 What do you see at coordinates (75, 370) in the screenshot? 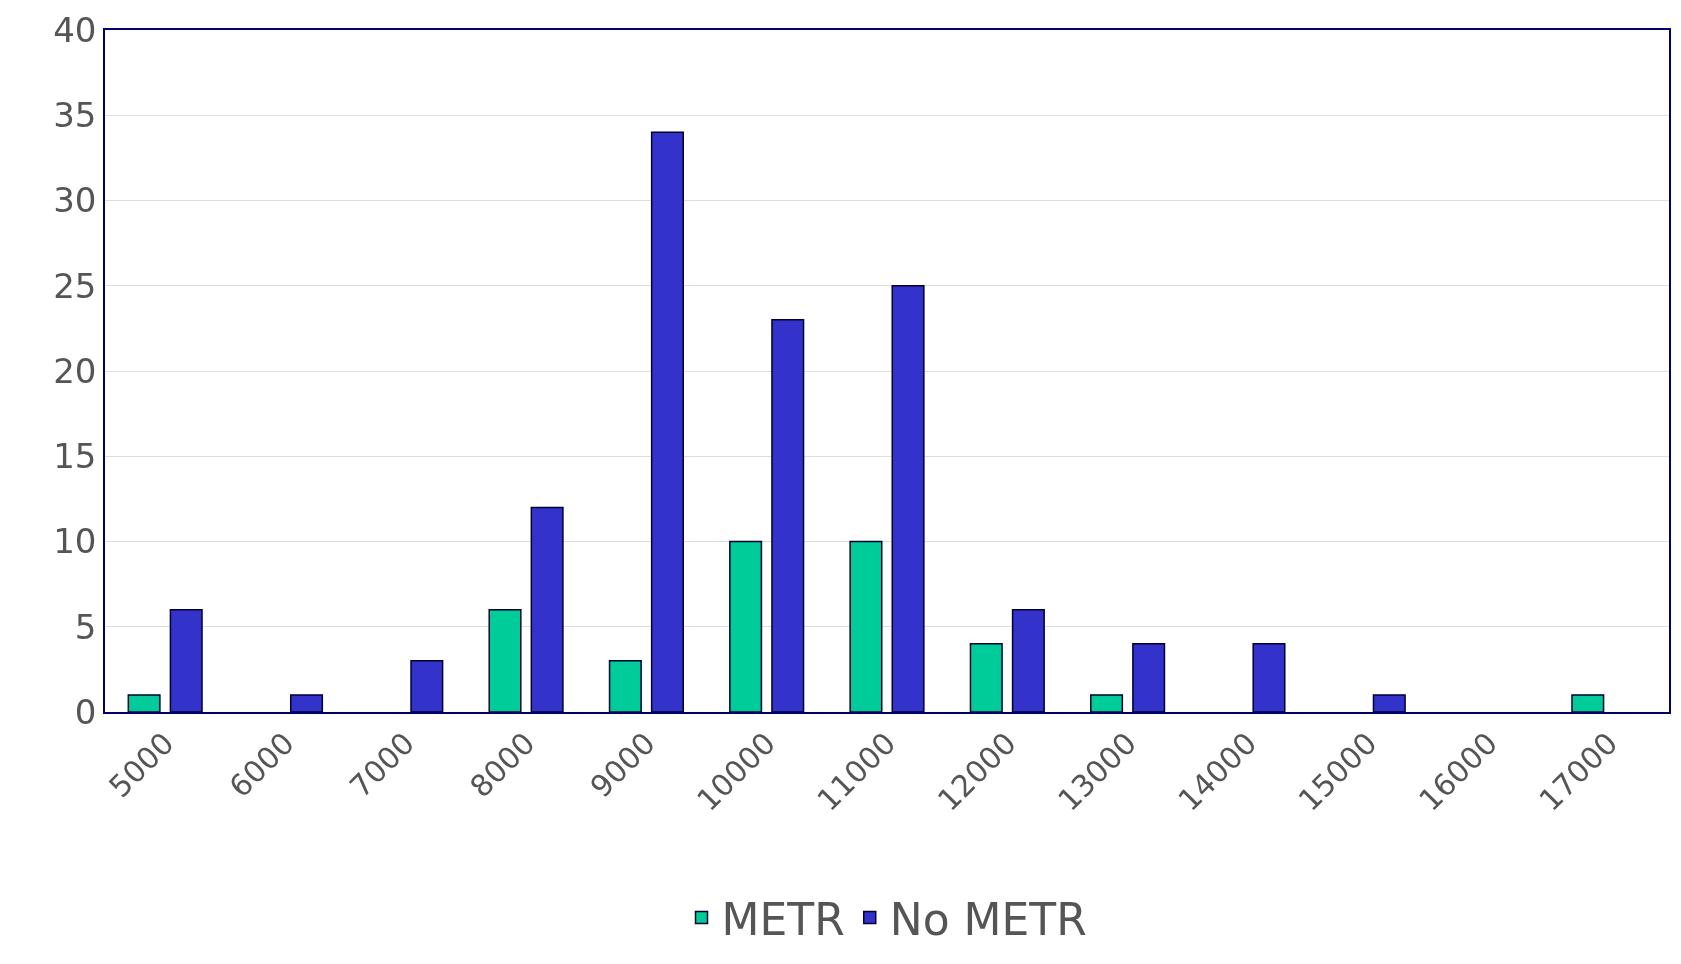
I see `y-tick-label: 20` at bounding box center [75, 370].